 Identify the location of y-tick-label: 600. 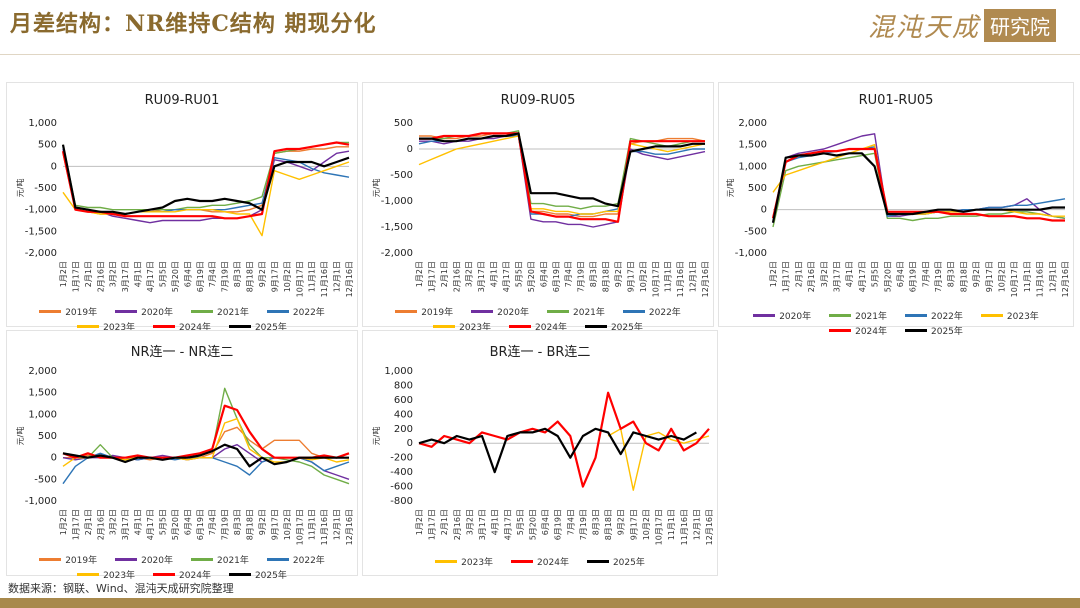
(403, 400).